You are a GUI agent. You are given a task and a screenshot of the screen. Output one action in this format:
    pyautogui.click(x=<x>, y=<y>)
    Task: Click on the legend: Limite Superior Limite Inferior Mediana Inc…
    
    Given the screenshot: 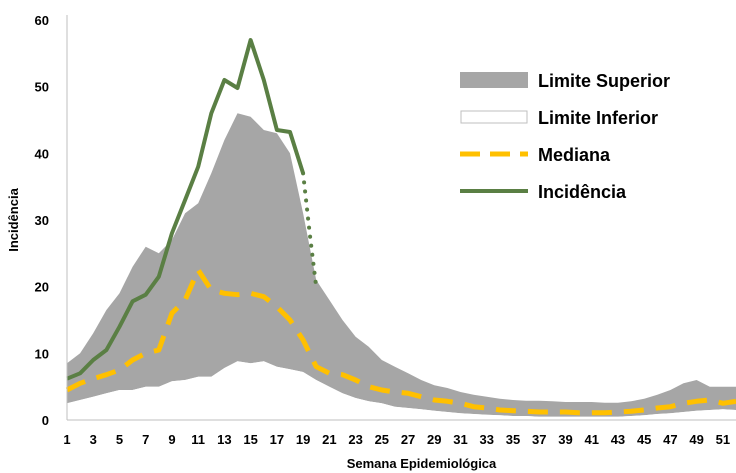 What is the action you would take?
    pyautogui.click(x=565, y=136)
    